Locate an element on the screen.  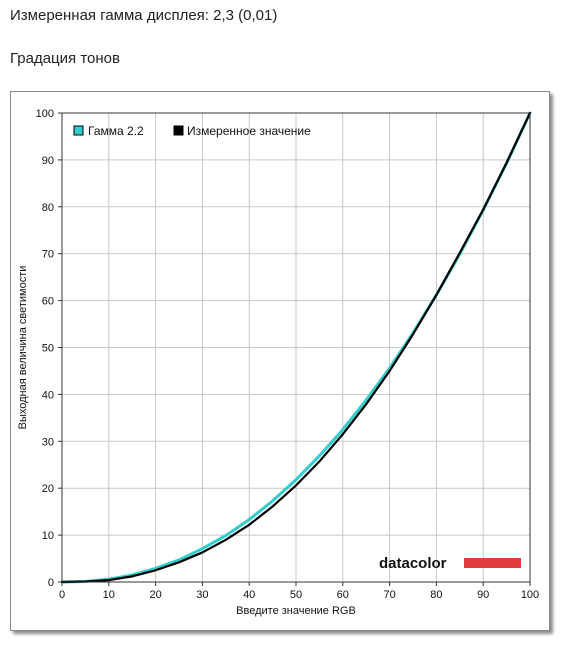
x-tick-label: 90 is located at coordinates (483, 595).